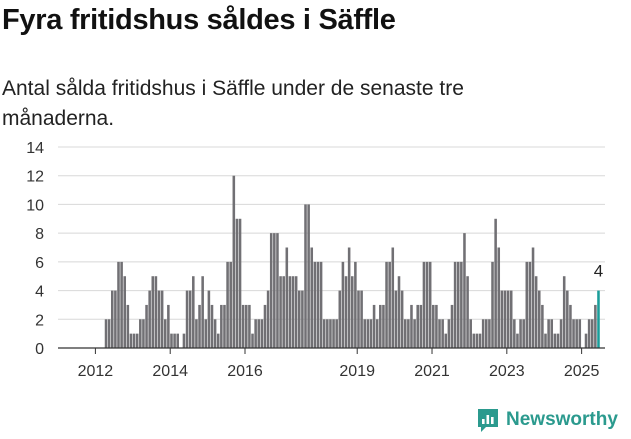 Image resolution: width=631 pixels, height=439 pixels. What do you see at coordinates (245, 371) in the screenshot?
I see `x-tick-label: 2016` at bounding box center [245, 371].